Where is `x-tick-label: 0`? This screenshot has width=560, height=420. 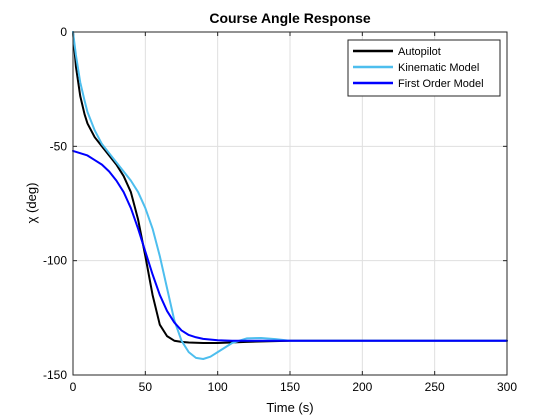
x-tick-label: 0 is located at coordinates (73, 387).